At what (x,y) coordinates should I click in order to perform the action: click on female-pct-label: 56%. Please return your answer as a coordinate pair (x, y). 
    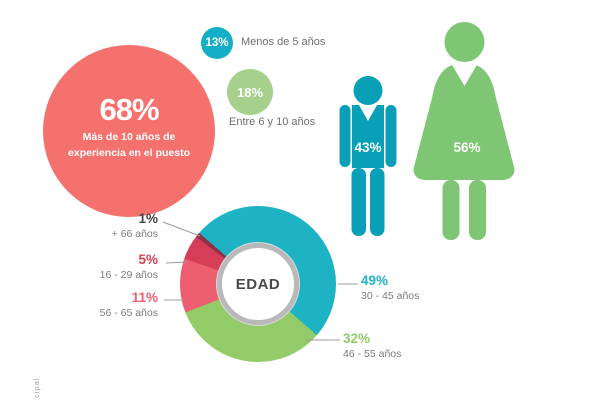
    Looking at the image, I should click on (467, 147).